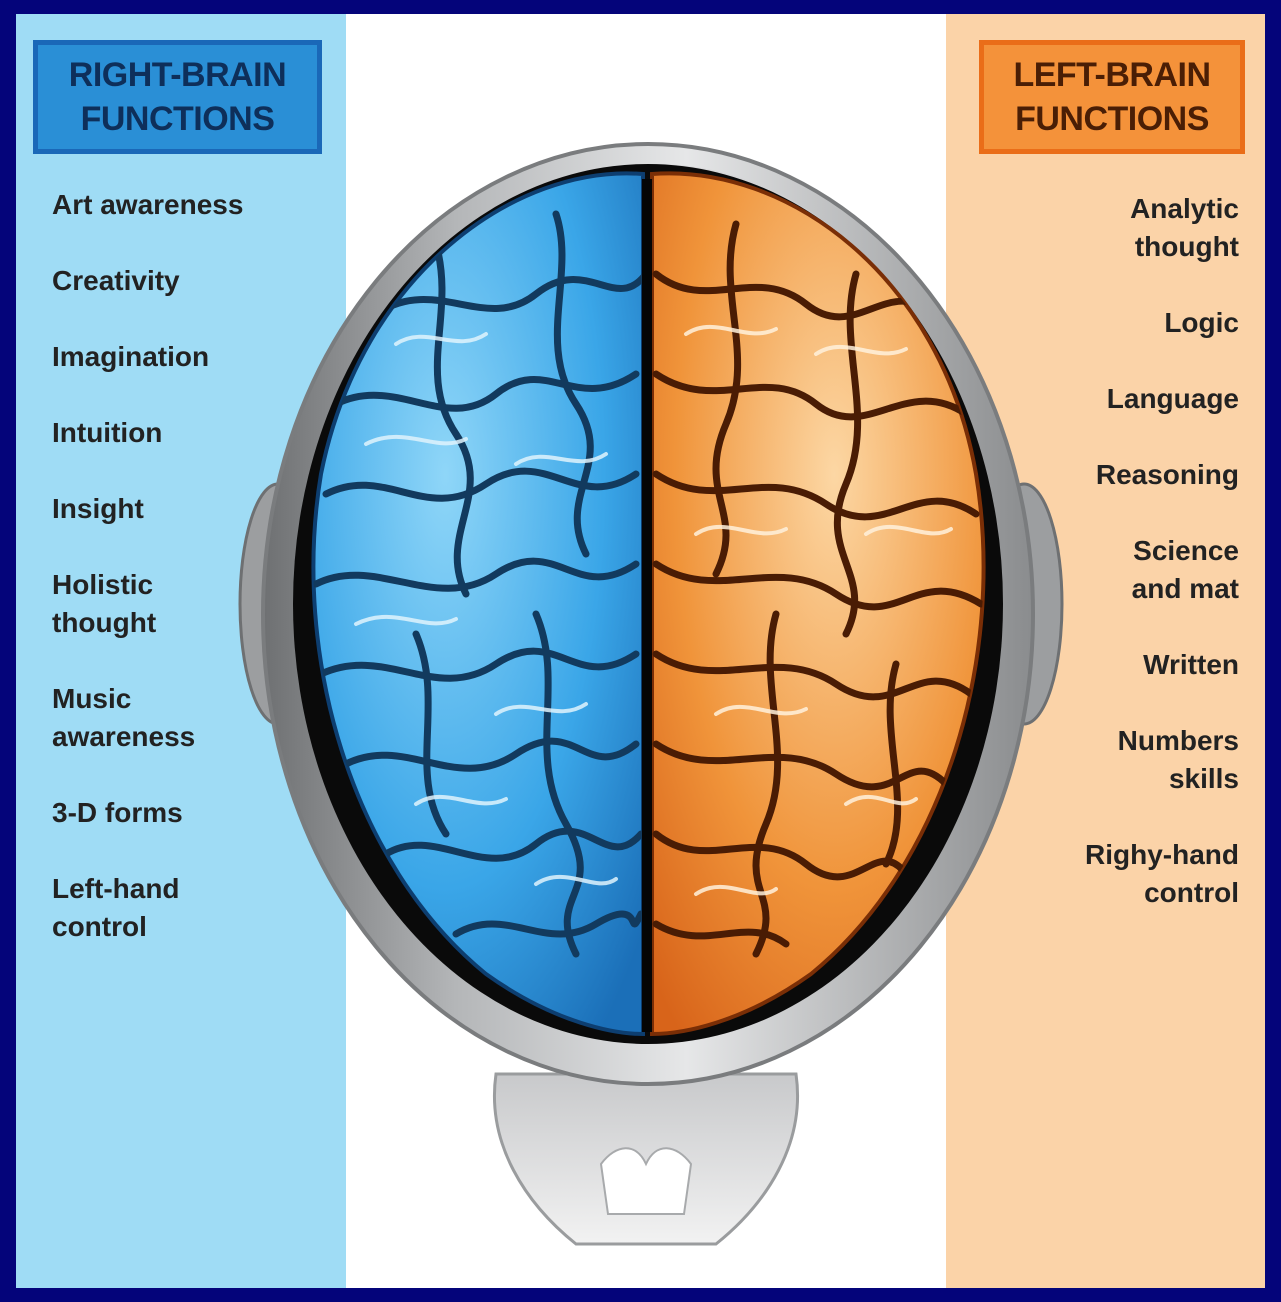 The image size is (1281, 1302). What do you see at coordinates (107, 432) in the screenshot?
I see `right-brain-function: Intuition` at bounding box center [107, 432].